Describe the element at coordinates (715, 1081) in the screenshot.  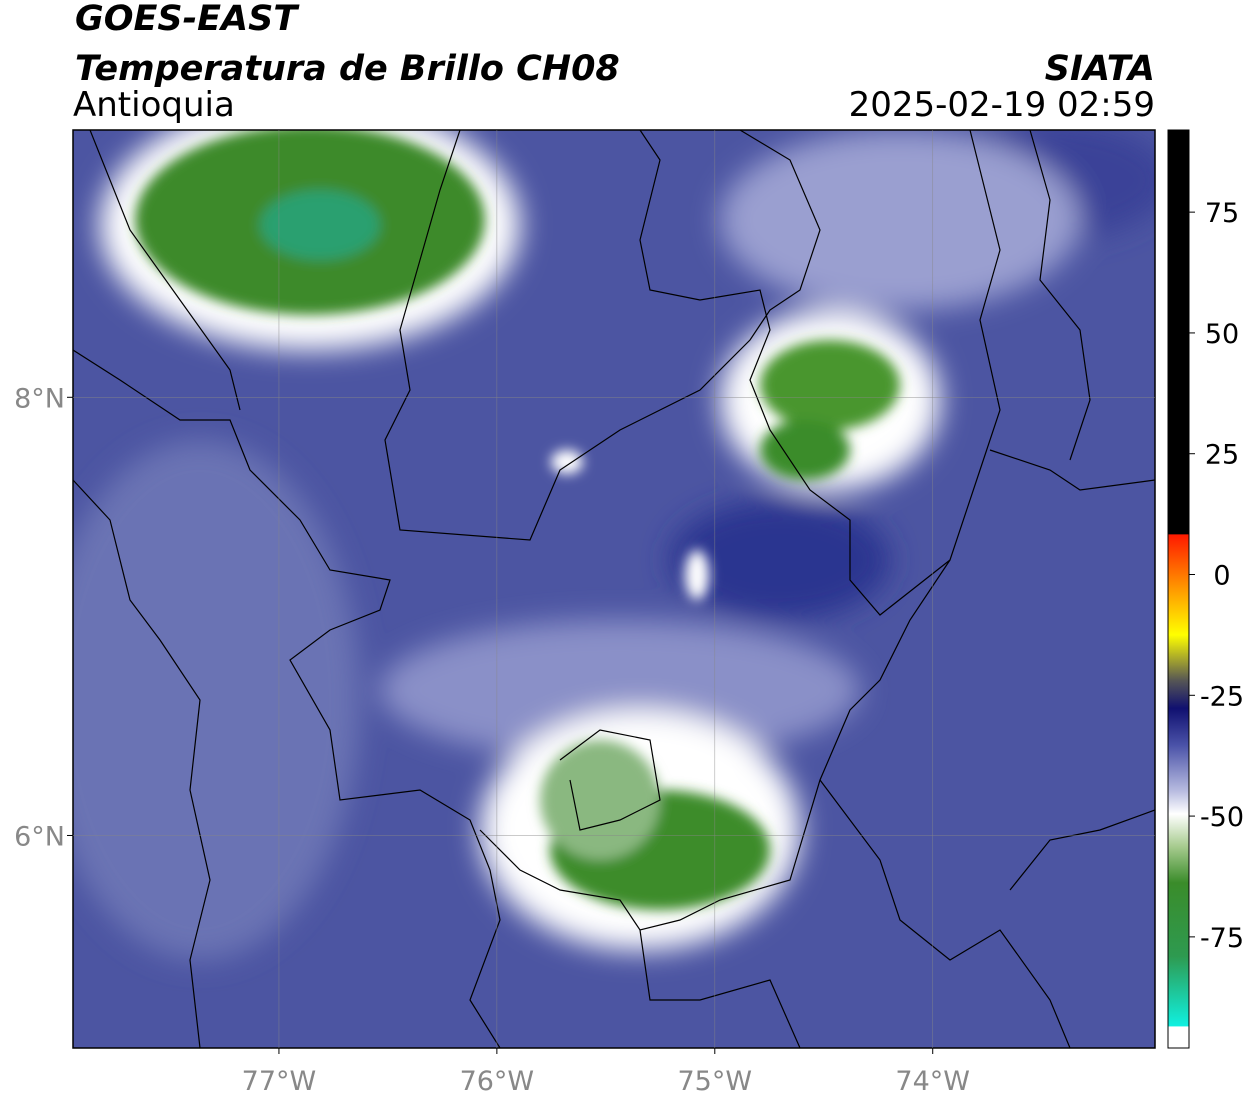
I see `x-tick-label: 75°W` at that location.